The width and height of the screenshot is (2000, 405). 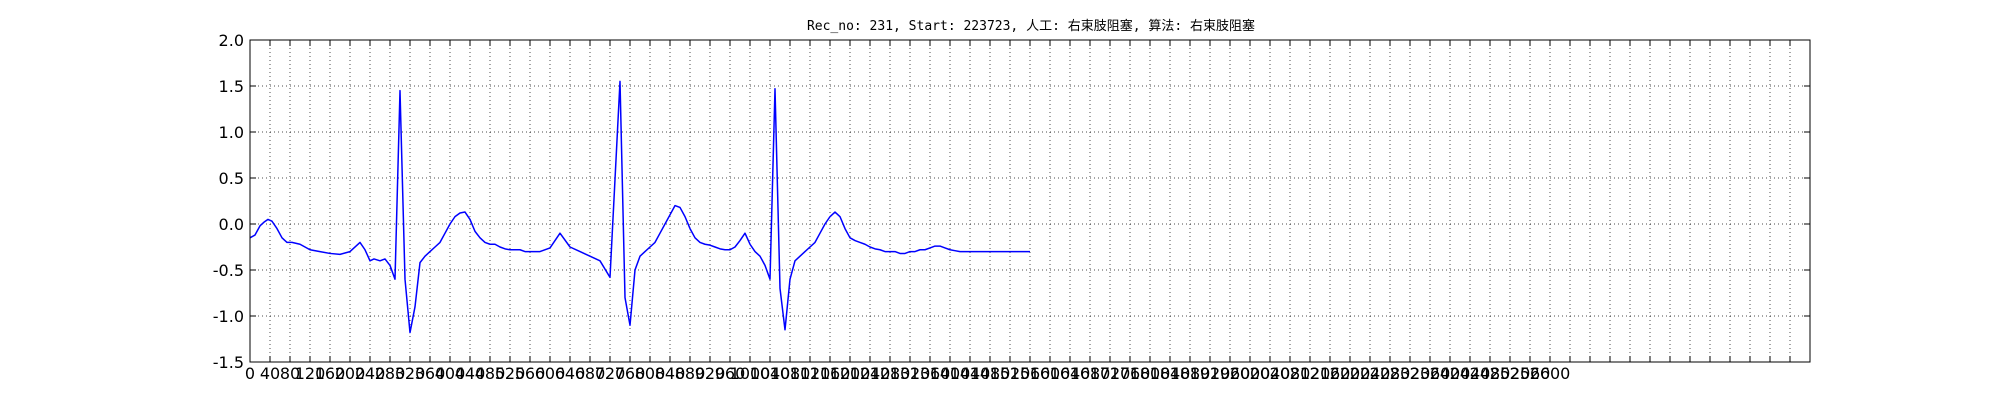 I want to click on x-tick-label: 1880, so click(x=1190, y=373).